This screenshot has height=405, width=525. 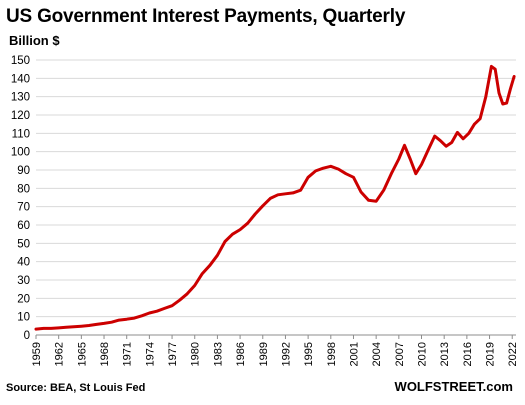 What do you see at coordinates (23, 263) in the screenshot?
I see `y-tick-label: 40` at bounding box center [23, 263].